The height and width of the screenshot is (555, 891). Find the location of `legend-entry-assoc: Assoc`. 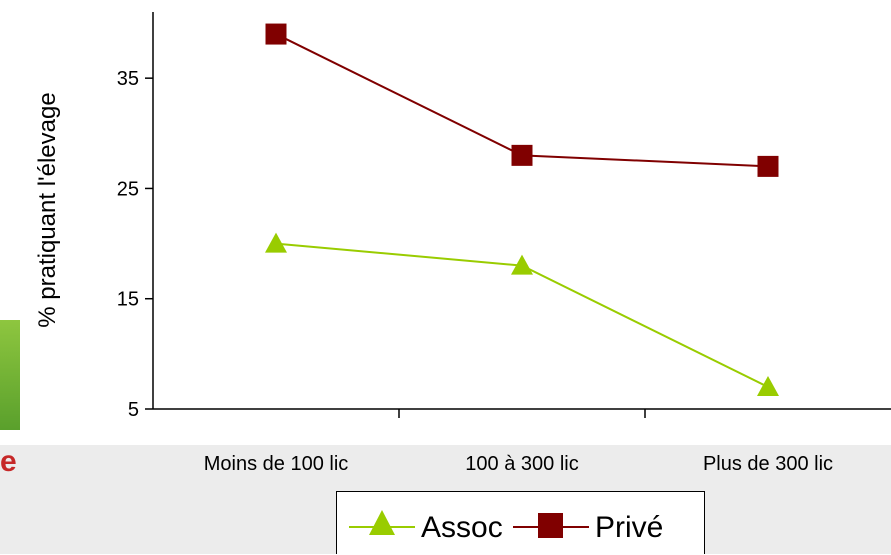

legend-entry-assoc: Assoc is located at coordinates (426, 527).